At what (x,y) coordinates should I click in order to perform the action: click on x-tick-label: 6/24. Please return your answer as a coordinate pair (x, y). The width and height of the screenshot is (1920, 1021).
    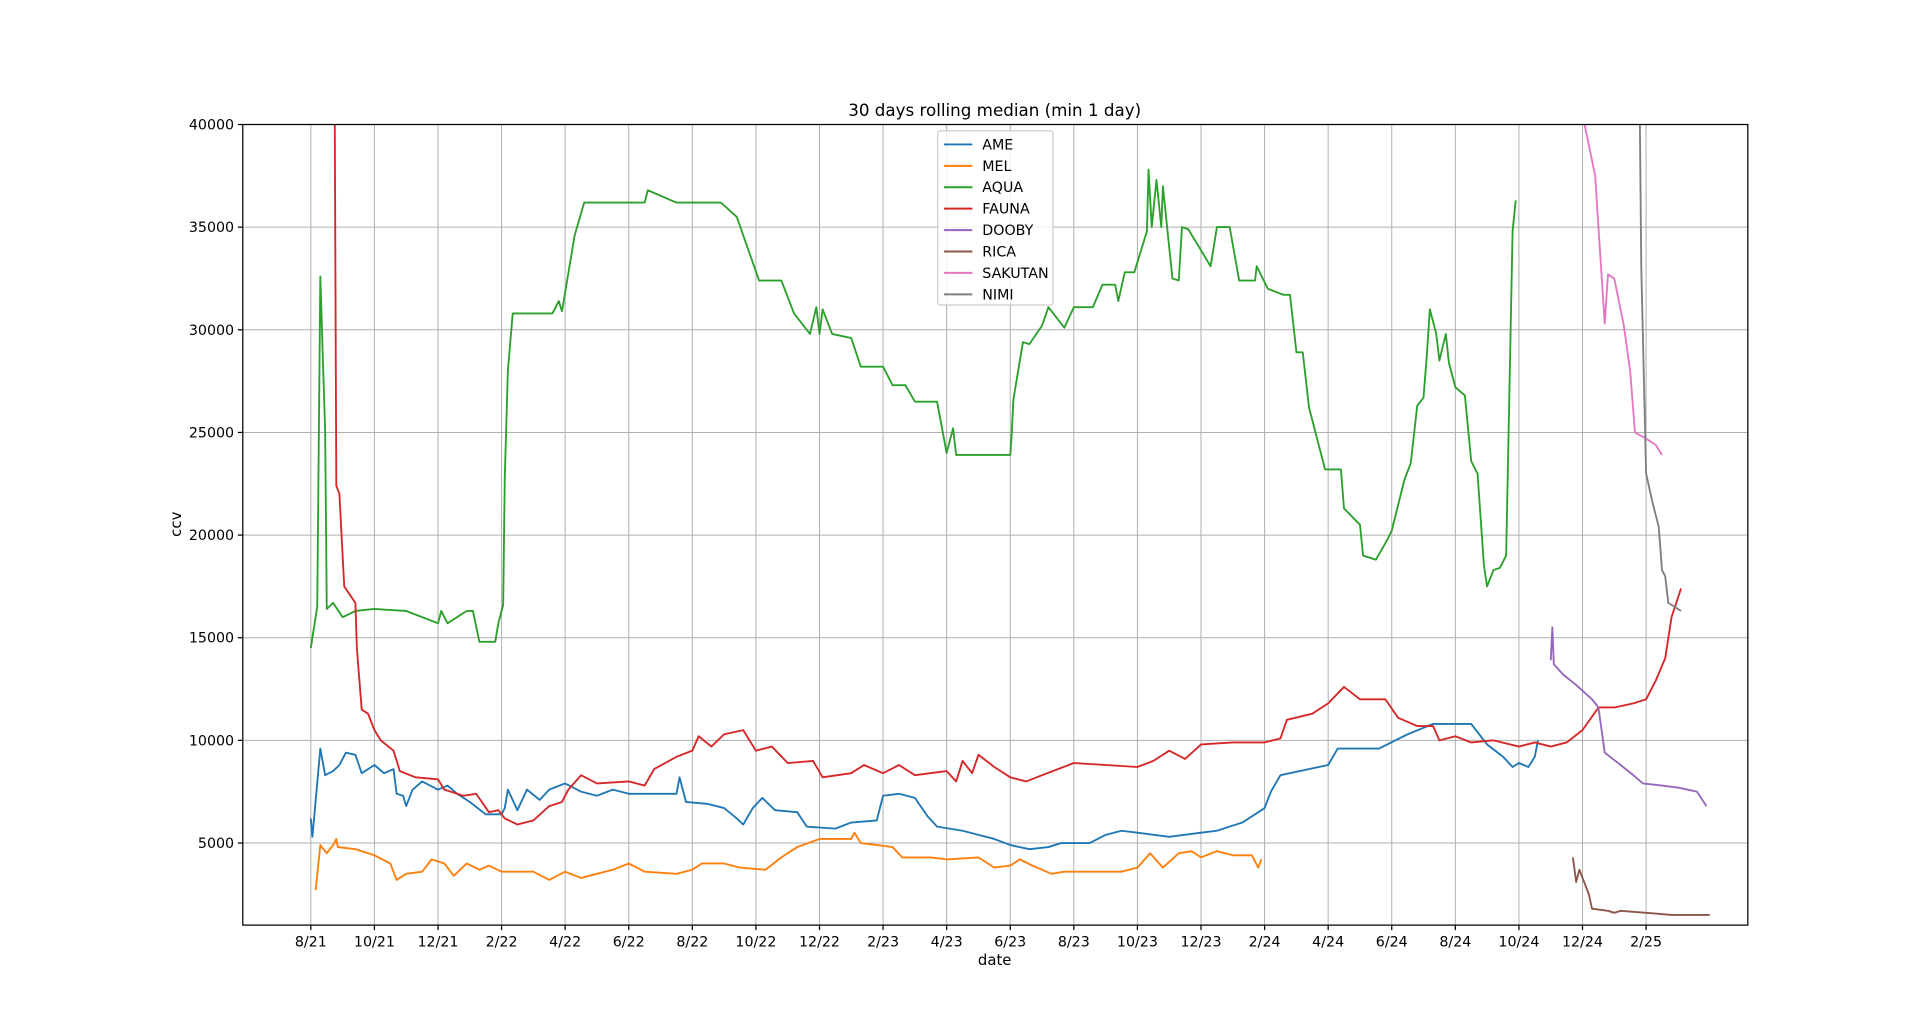
    Looking at the image, I should click on (1392, 942).